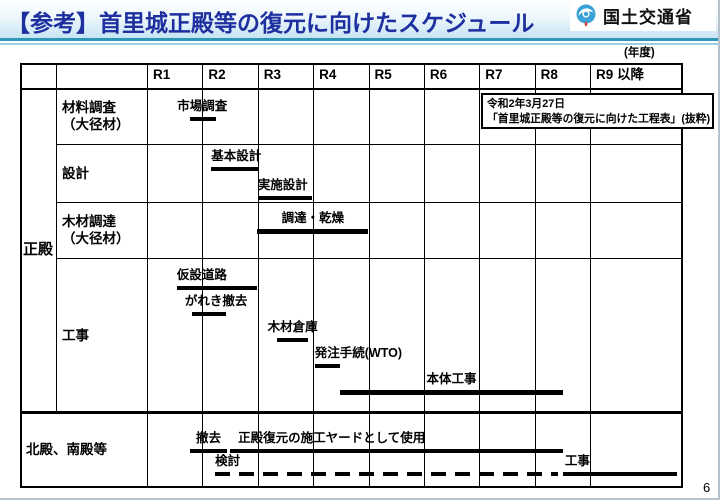 This screenshot has height=500, width=720. I want to click on mlit-logo-icon, so click(586, 16).